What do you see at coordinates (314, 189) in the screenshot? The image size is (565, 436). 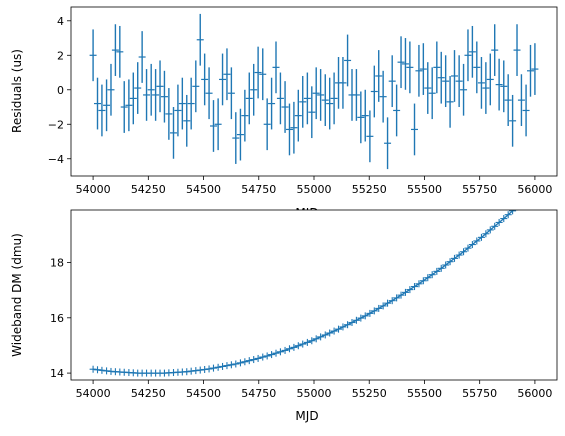 I see `x-tick-label: 55000` at bounding box center [314, 189].